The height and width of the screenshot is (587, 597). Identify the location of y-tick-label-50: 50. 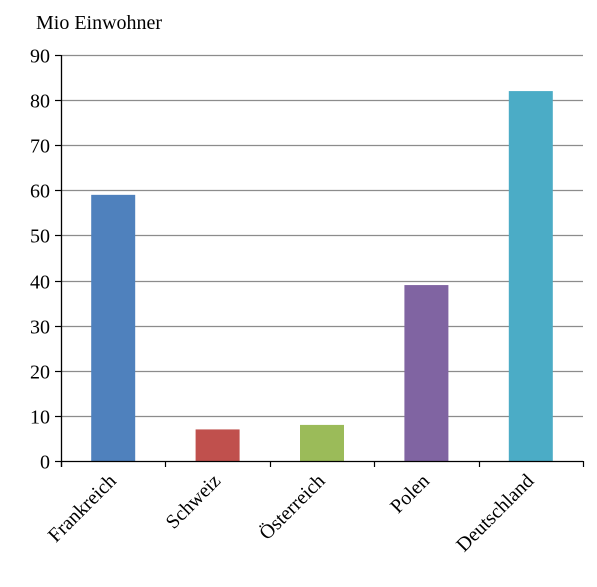
(40, 237).